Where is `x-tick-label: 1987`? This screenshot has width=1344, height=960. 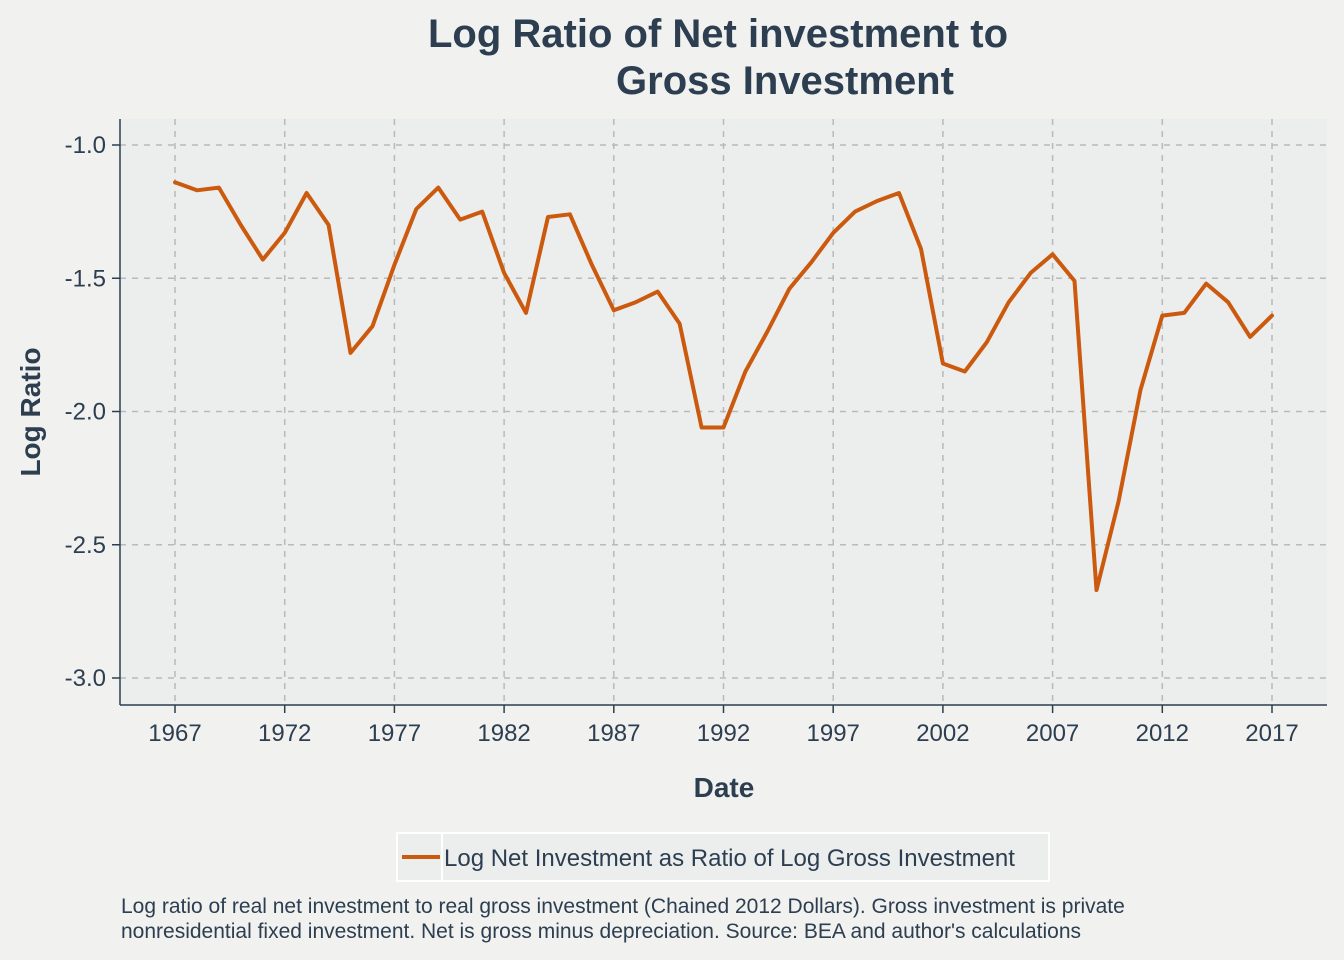
x-tick-label: 1987 is located at coordinates (613, 733).